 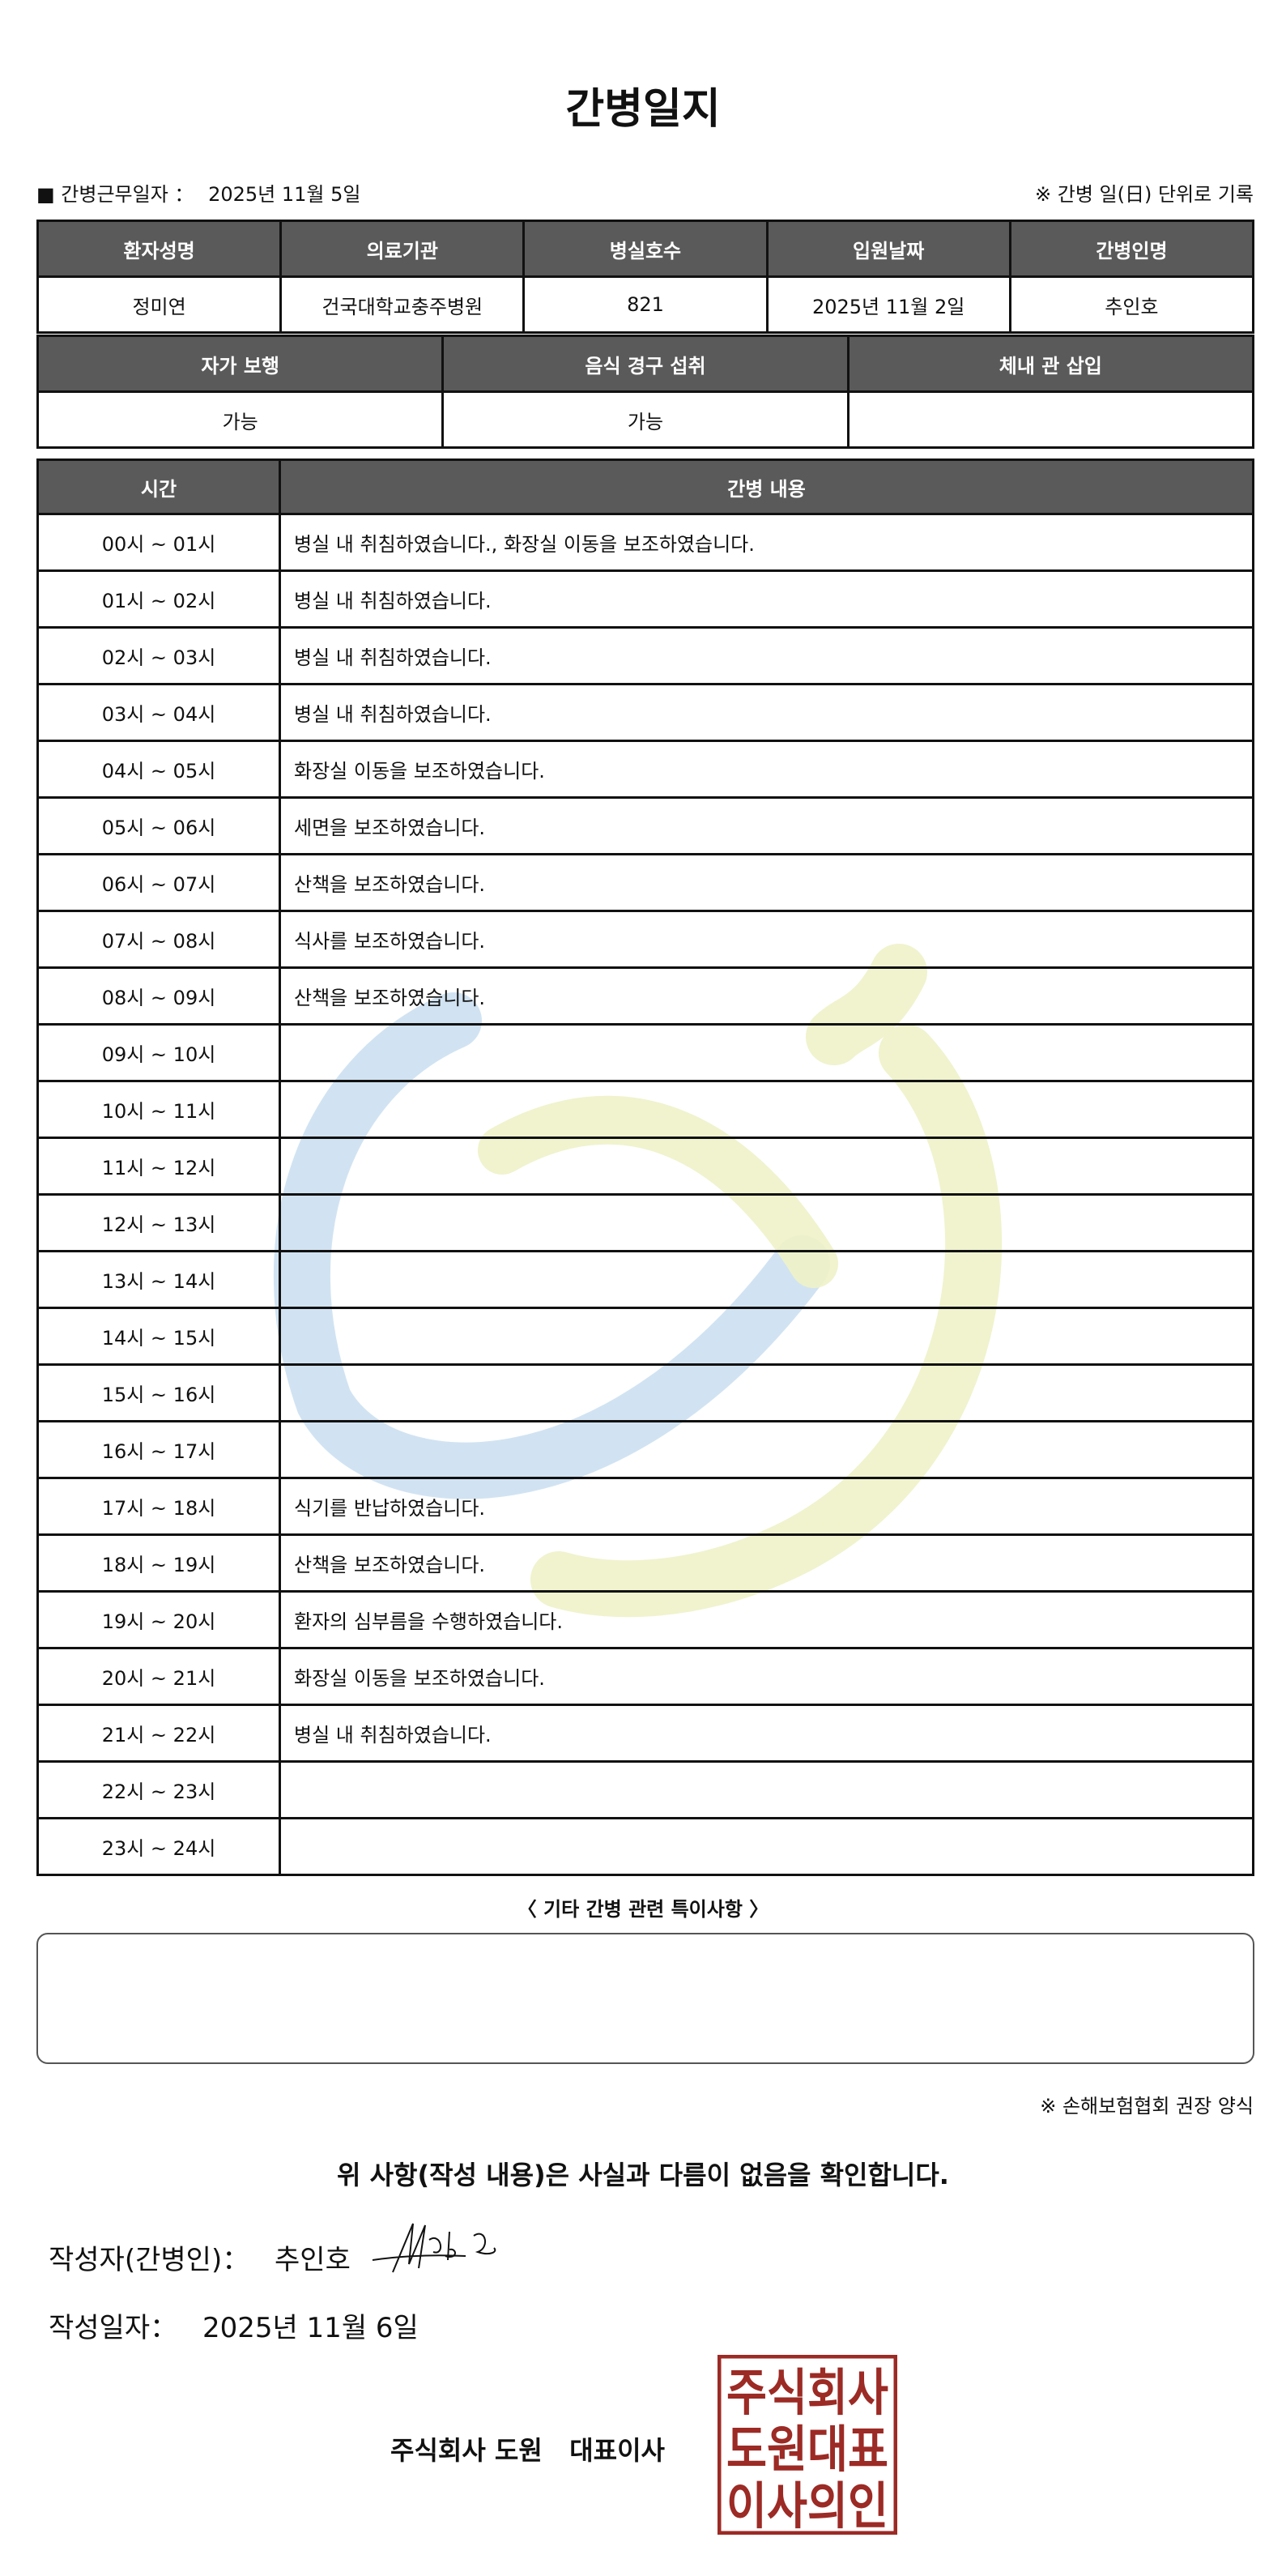 I want to click on table-row: 06시 ~ 07시 산책을 보조하였습니다., so click(x=645, y=883).